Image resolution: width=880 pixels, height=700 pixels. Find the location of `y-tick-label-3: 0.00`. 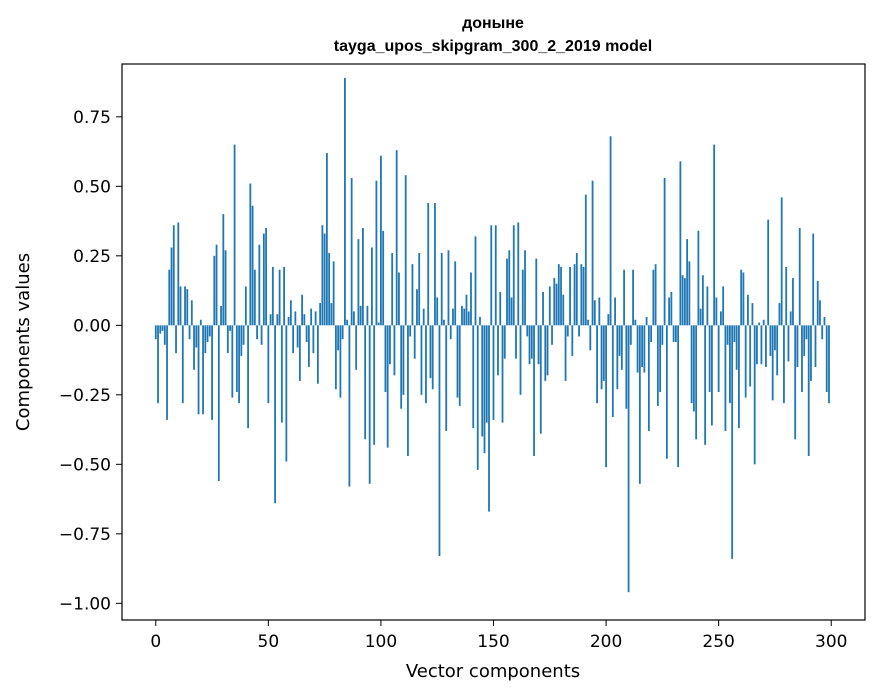

y-tick-label-3: 0.00 is located at coordinates (92, 326).